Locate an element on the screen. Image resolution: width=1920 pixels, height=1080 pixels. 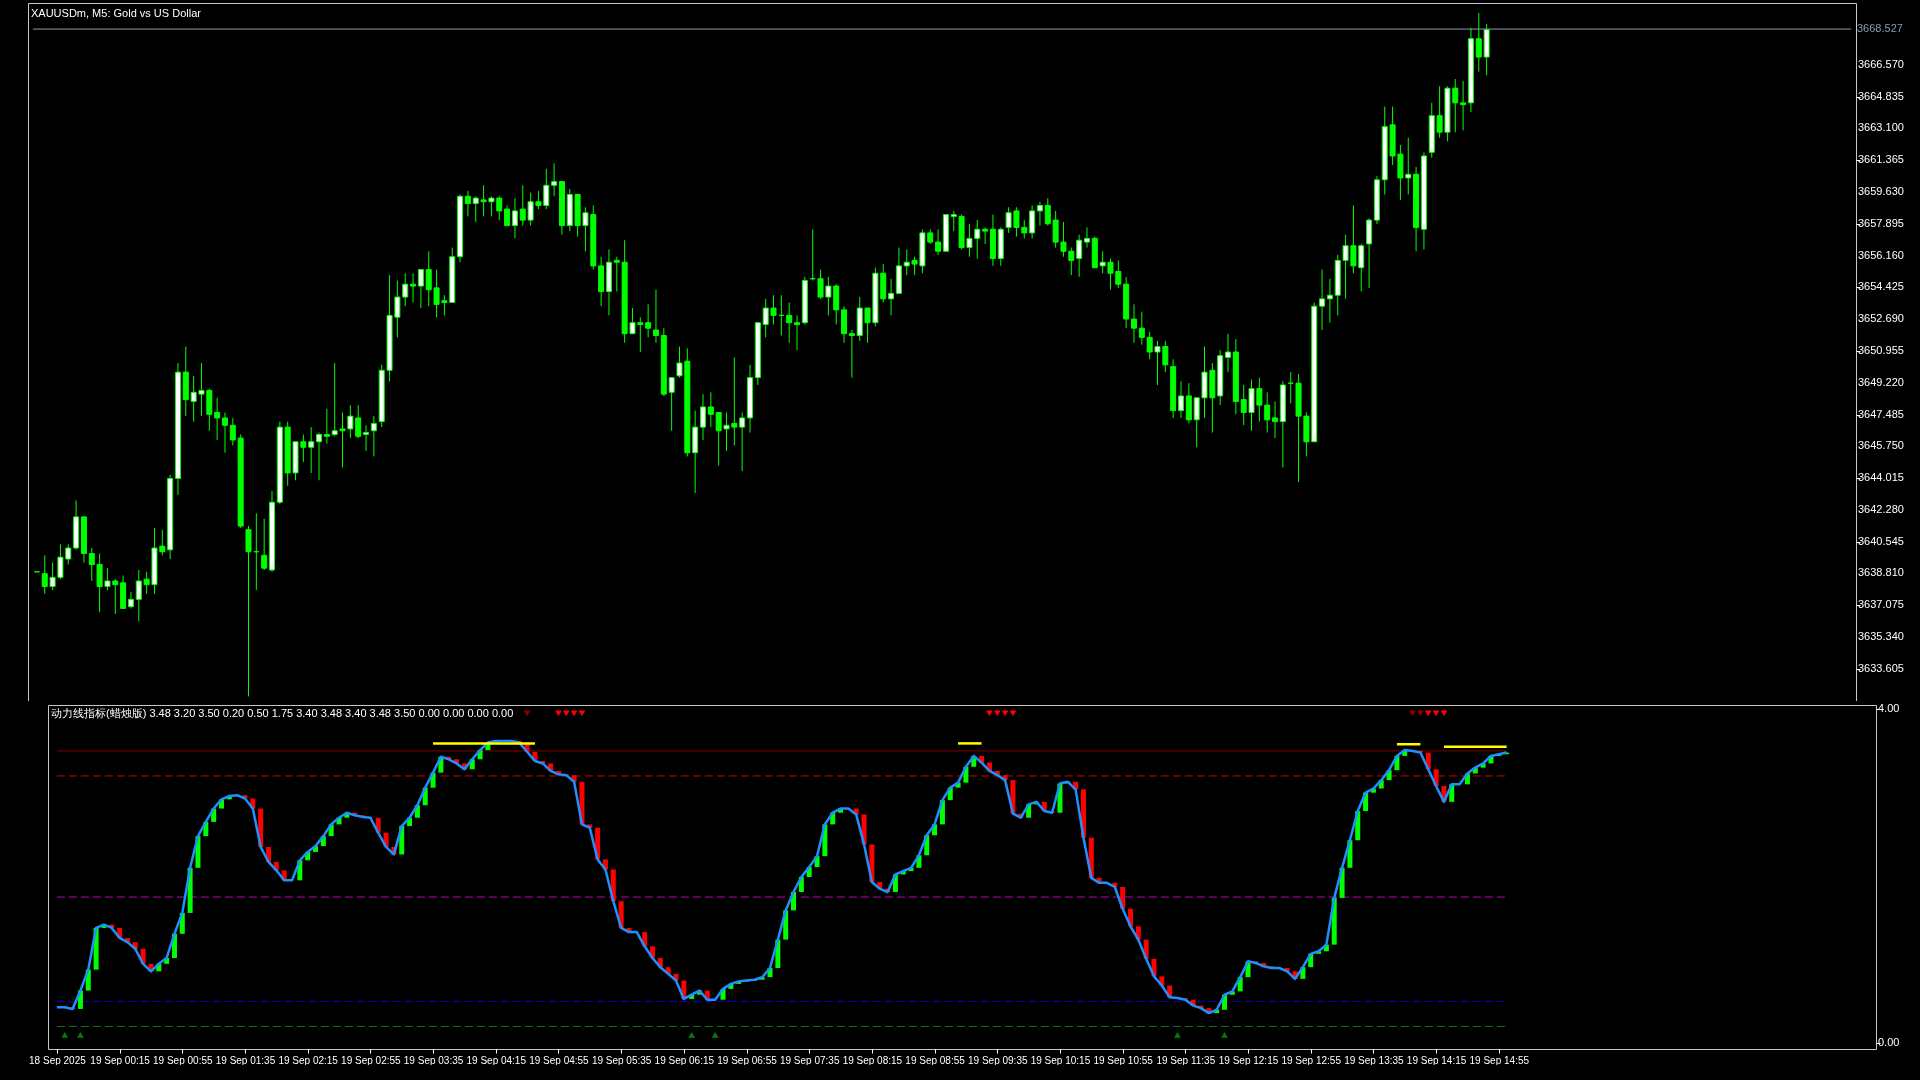
y-tick-label: 3637.075 is located at coordinates (1881, 604).